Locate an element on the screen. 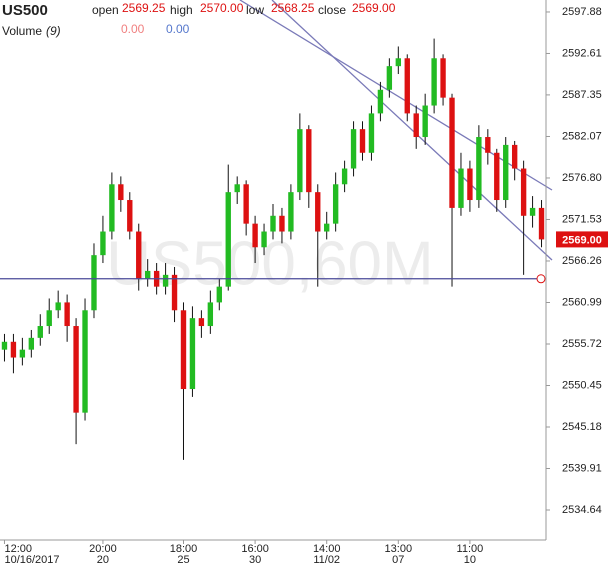 Image resolution: width=610 pixels, height=568 pixels. open-value: 2569.25 is located at coordinates (144, 8).